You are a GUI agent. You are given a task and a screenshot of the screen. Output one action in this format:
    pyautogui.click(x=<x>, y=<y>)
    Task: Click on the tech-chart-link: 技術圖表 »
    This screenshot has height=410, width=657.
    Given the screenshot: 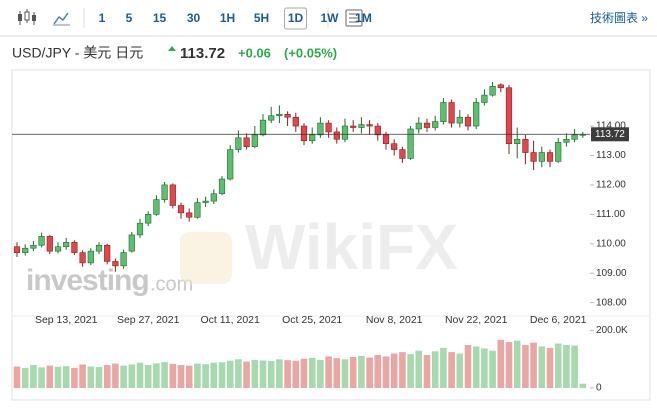 What is the action you would take?
    pyautogui.click(x=619, y=18)
    